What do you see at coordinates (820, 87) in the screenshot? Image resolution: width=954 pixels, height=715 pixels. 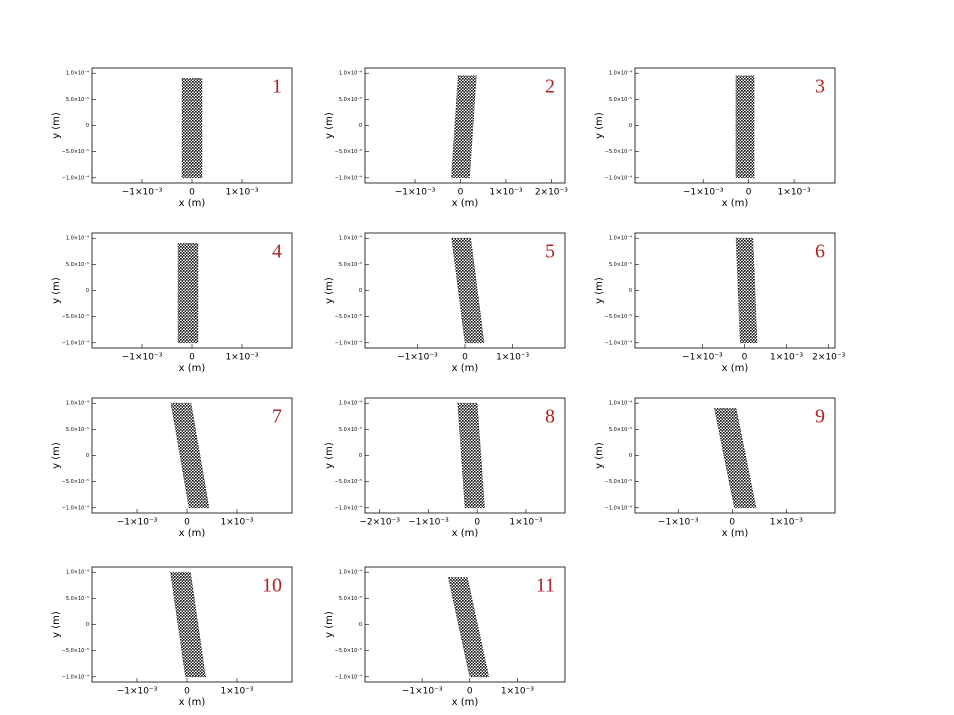 I see `panel-number: 3` at bounding box center [820, 87].